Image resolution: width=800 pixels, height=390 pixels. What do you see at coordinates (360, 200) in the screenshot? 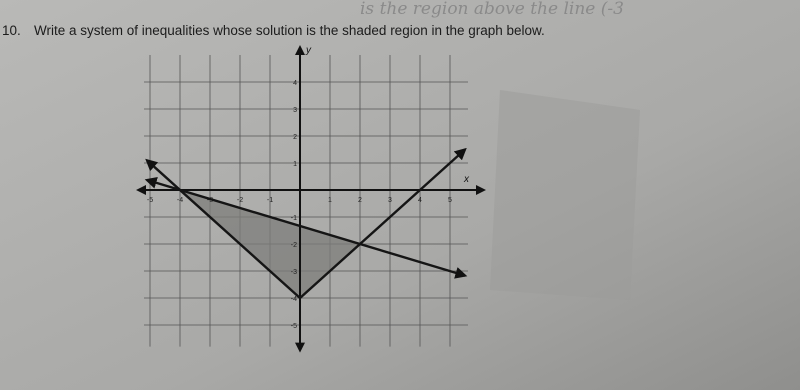
I see `x-tick-label: 2` at bounding box center [360, 200].